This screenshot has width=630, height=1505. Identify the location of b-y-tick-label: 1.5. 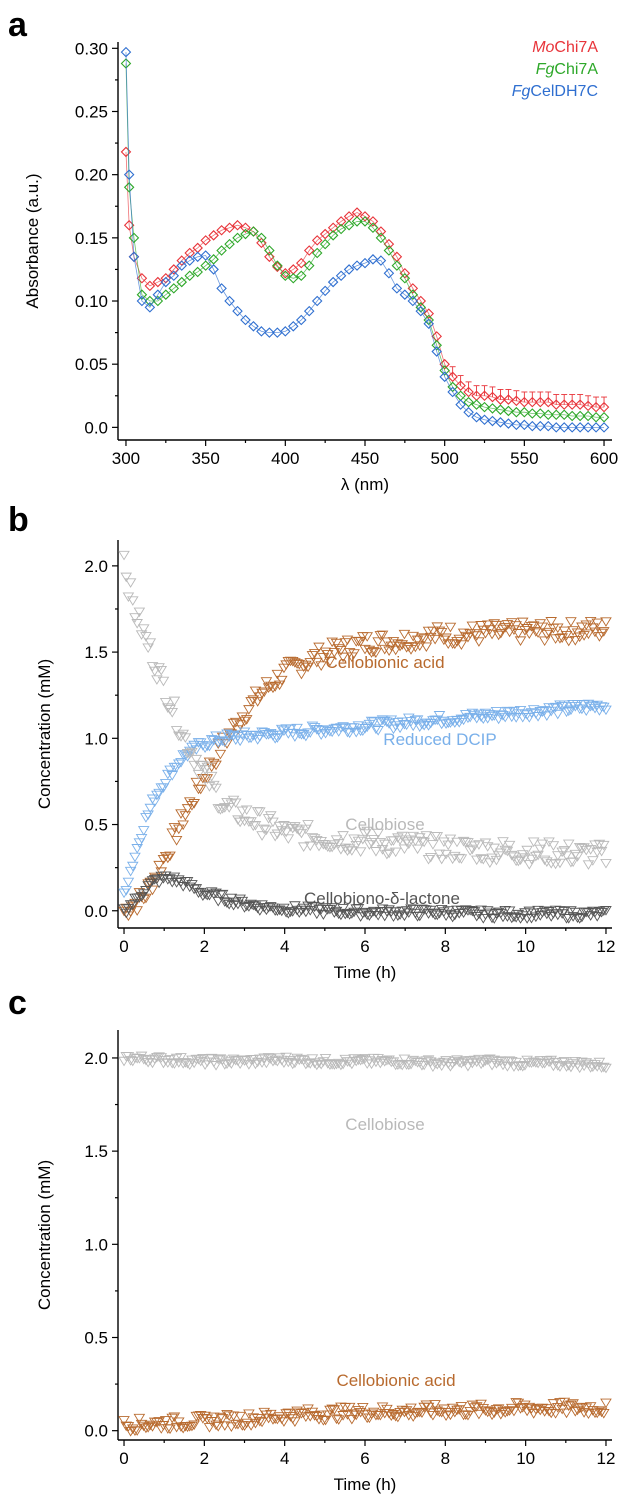
(96, 652).